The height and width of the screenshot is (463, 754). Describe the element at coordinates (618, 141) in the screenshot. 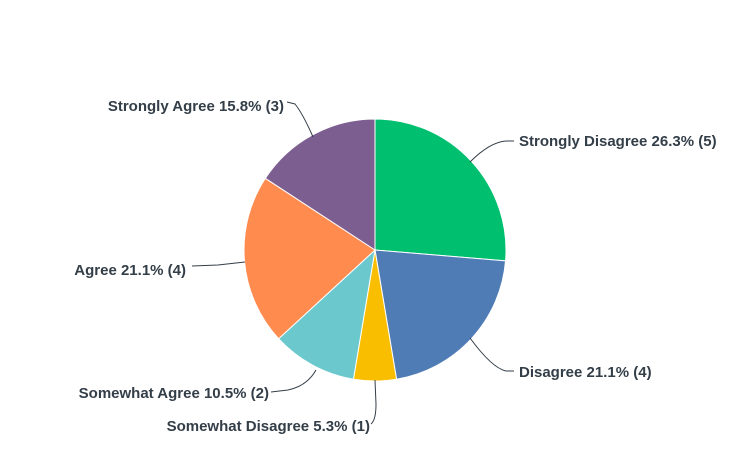

I see `label-strongly-disagree: Strongly Disagree 26.3% (5)` at that location.